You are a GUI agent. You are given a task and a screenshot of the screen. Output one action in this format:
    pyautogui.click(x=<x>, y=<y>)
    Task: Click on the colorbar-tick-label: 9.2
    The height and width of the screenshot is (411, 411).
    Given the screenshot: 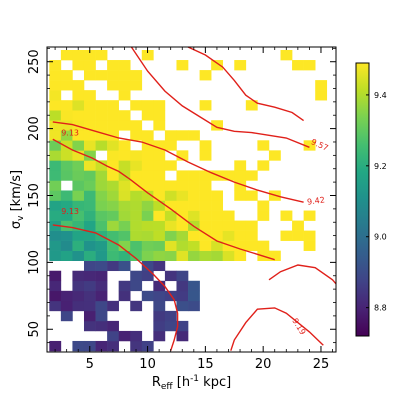 What is the action you would take?
    pyautogui.click(x=380, y=166)
    